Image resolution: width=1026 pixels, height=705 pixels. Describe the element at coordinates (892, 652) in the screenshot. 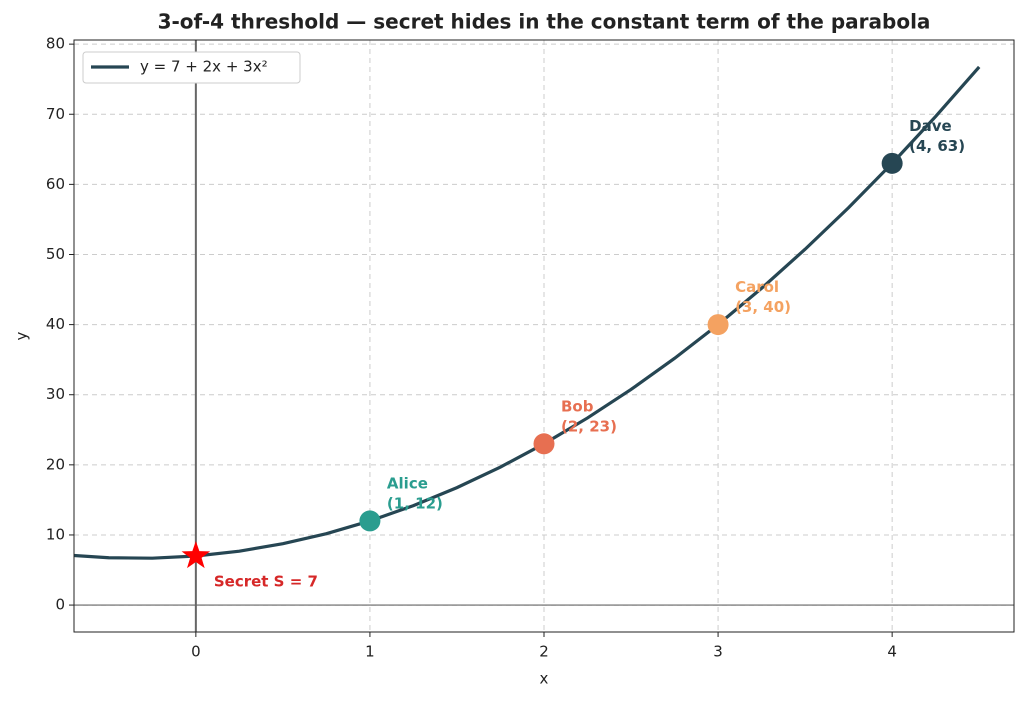

I see `x-tick-label: 4` at that location.